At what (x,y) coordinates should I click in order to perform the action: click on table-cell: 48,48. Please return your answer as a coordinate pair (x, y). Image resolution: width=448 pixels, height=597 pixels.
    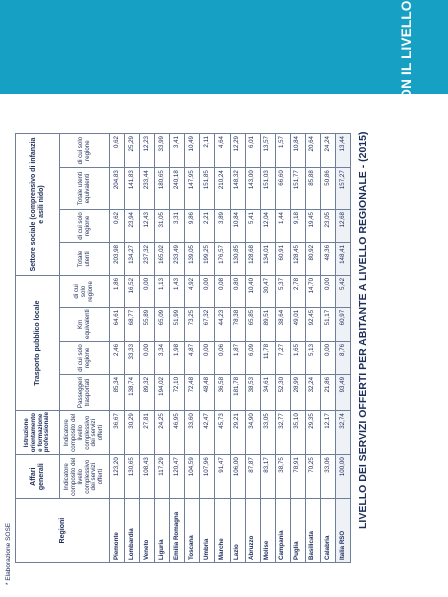
    Looking at the image, I should click on (207, 392).